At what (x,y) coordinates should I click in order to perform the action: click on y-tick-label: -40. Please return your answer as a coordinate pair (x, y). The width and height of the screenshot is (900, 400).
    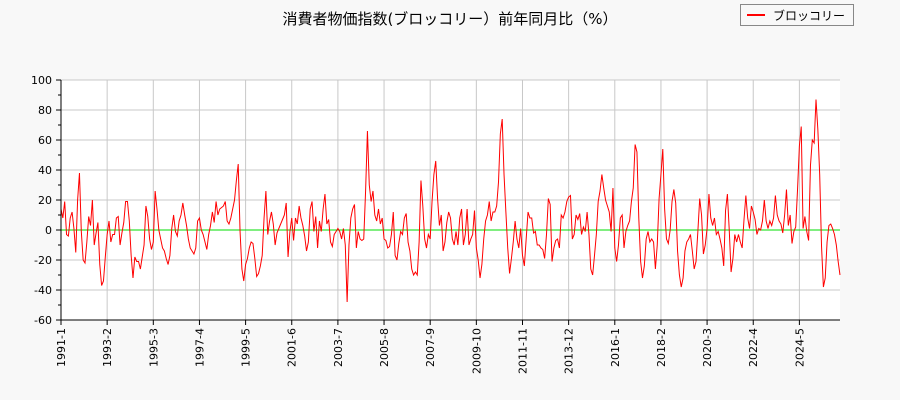
    Looking at the image, I should click on (43, 290).